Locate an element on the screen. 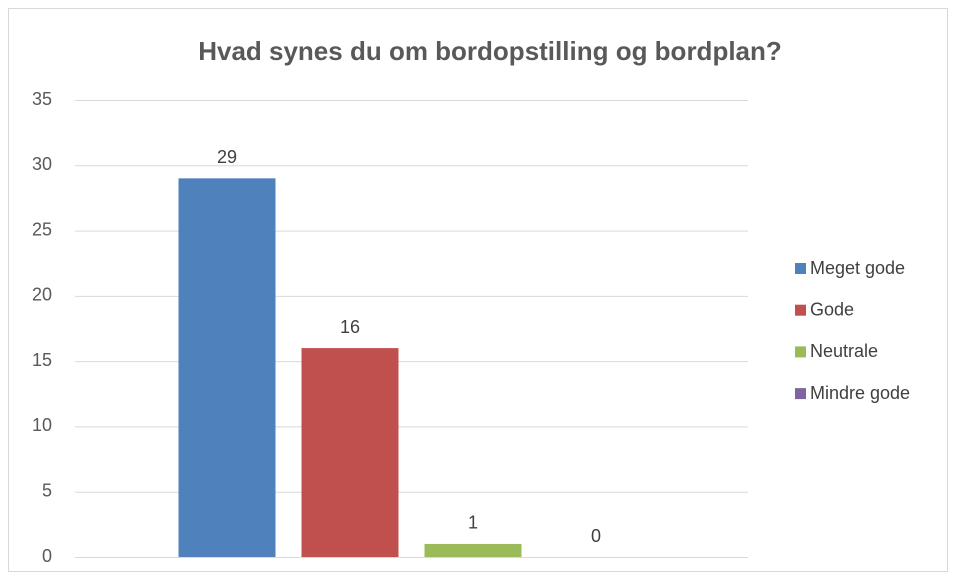 This screenshot has width=956, height=580. y-tick-label: 15 is located at coordinates (42, 360).